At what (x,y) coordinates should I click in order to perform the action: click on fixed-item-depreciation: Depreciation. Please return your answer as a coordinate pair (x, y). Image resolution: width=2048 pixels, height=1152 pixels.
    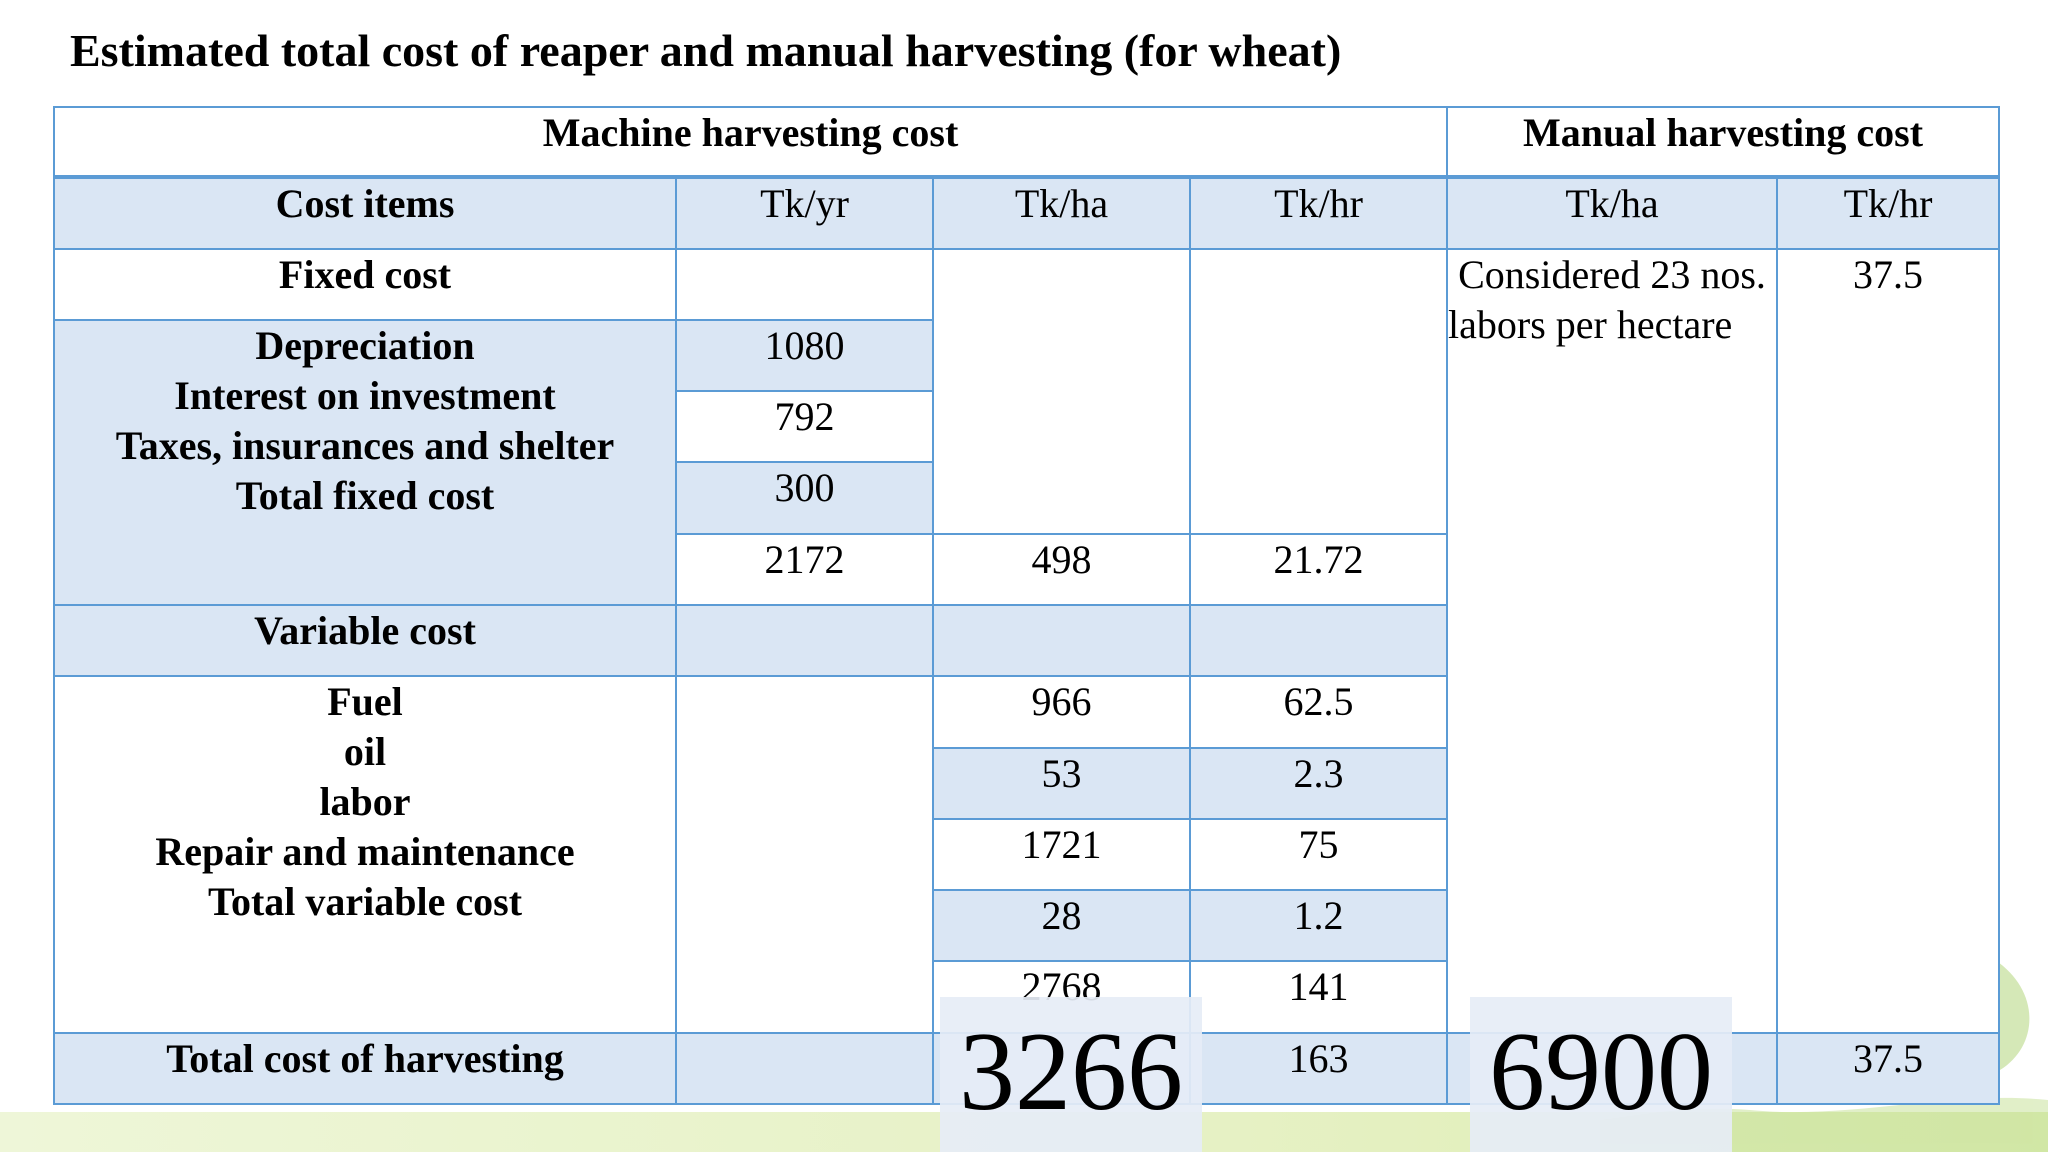
    Looking at the image, I should click on (365, 345).